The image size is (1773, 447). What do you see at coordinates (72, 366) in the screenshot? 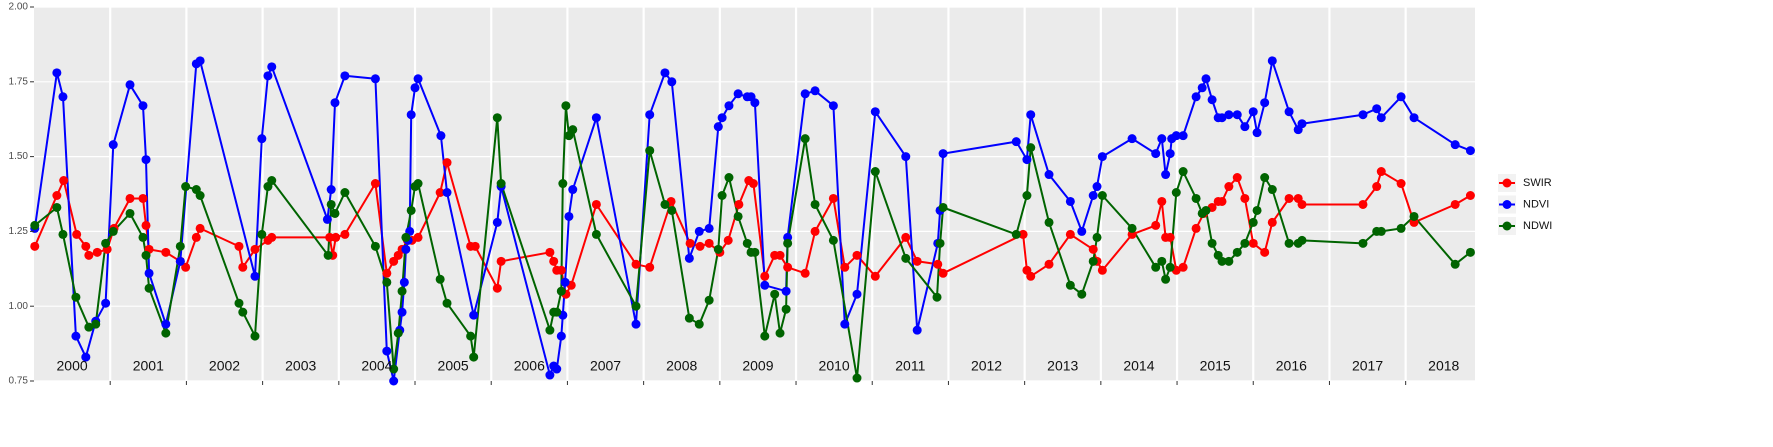
I see `year-label: 2000` at bounding box center [72, 366].